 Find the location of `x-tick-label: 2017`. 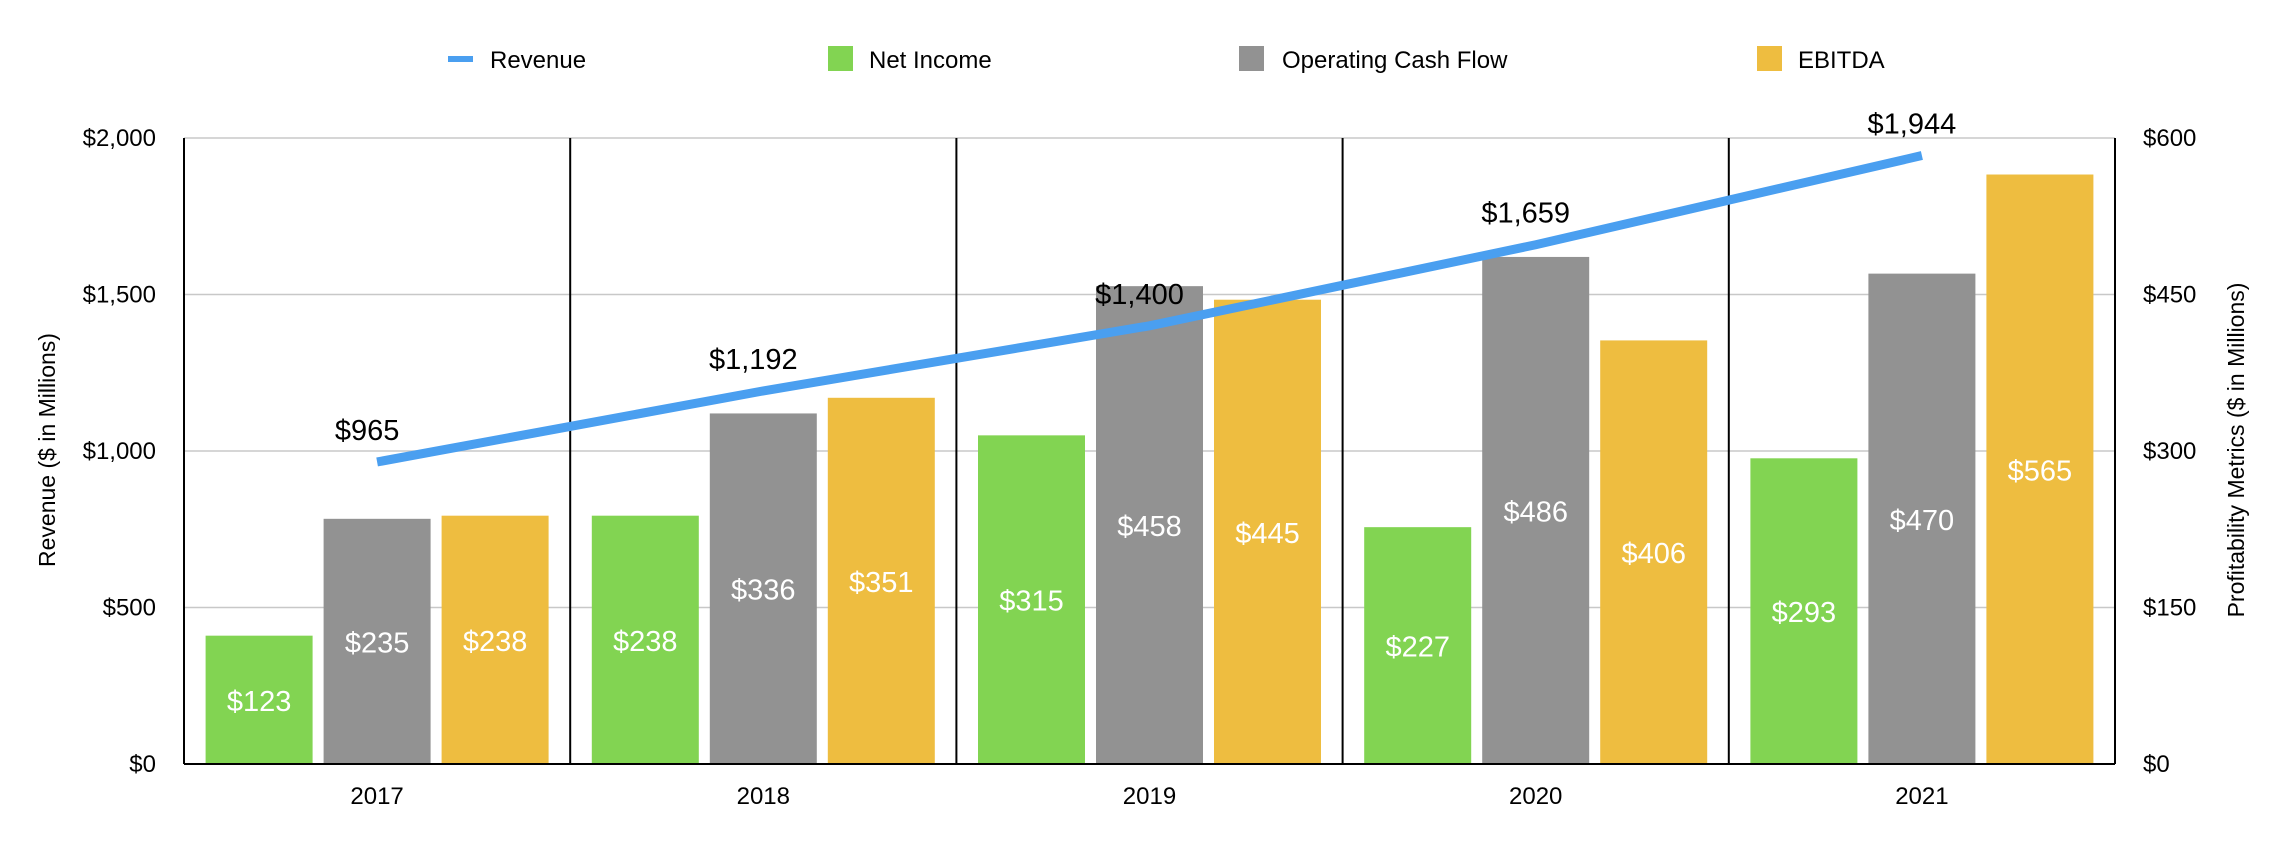

x-tick-label: 2017 is located at coordinates (376, 796).